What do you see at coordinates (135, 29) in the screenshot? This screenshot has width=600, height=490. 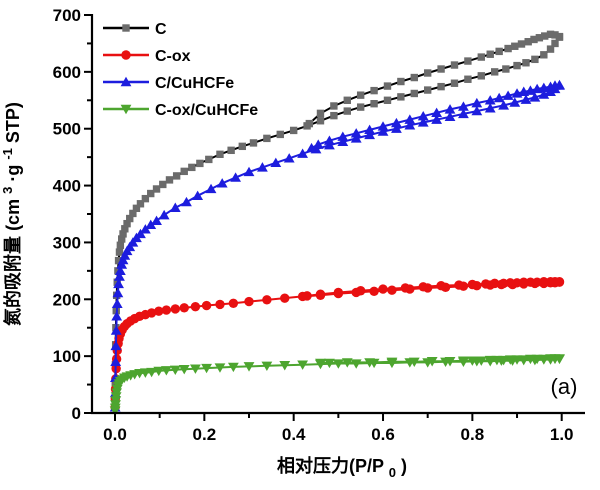 I see `legend-item: C` at bounding box center [135, 29].